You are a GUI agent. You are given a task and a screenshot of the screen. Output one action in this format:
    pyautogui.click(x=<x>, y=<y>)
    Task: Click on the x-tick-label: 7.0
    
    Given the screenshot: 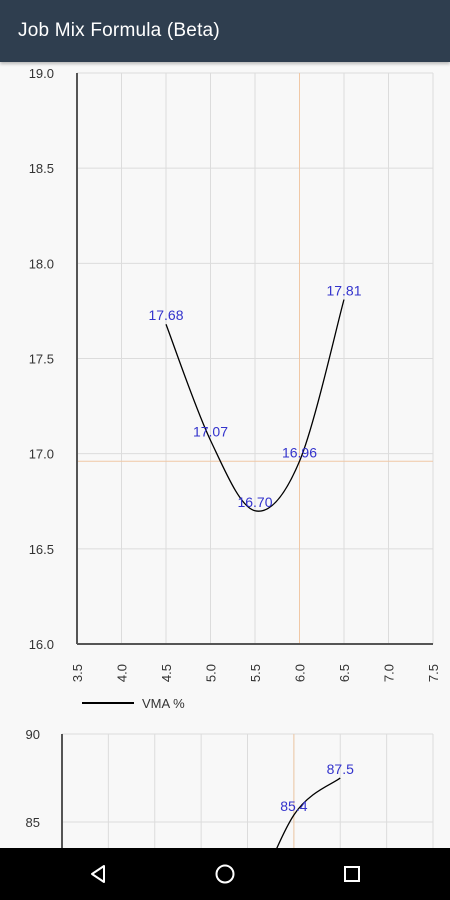 What is the action you would take?
    pyautogui.click(x=389, y=673)
    